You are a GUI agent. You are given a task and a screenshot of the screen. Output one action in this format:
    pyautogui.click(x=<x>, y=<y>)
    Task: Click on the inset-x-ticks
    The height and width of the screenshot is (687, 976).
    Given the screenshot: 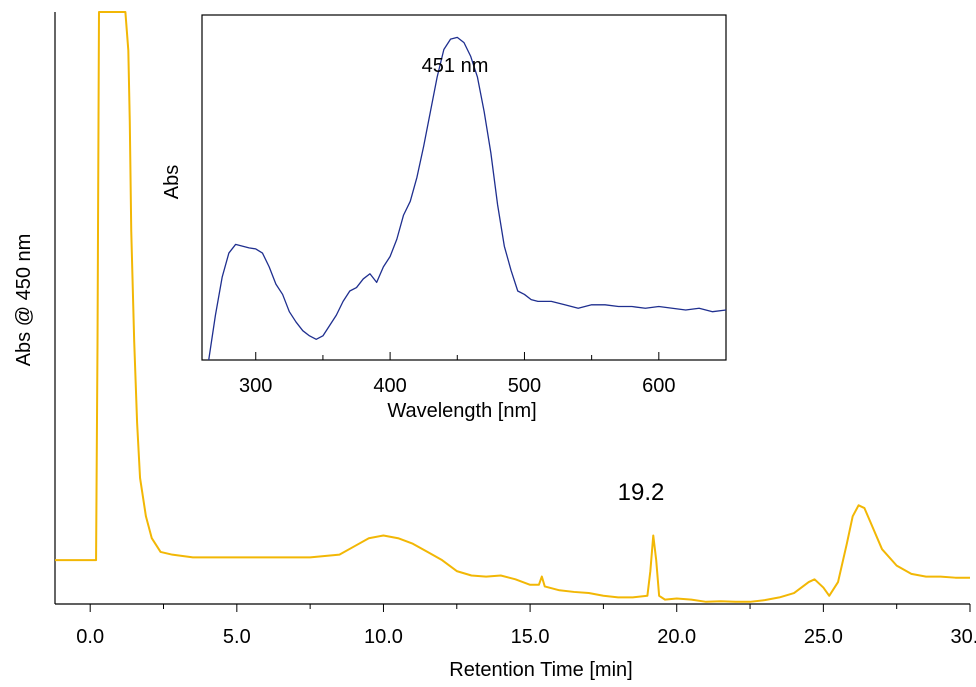 What is the action you would take?
    pyautogui.click(x=457, y=356)
    